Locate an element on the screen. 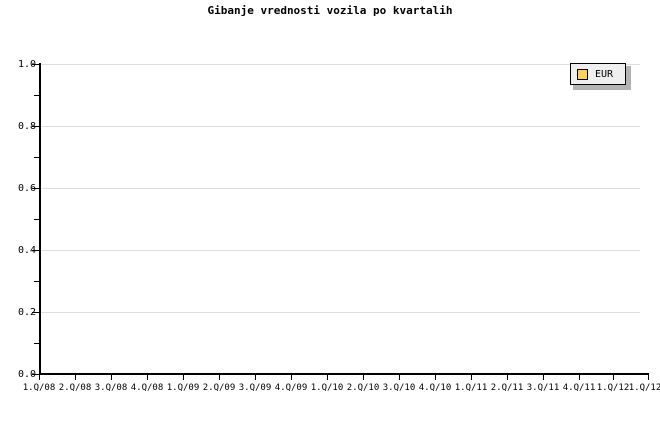 The width and height of the screenshot is (660, 440). x-axis-label-12: 1.Q/11 is located at coordinates (471, 388).